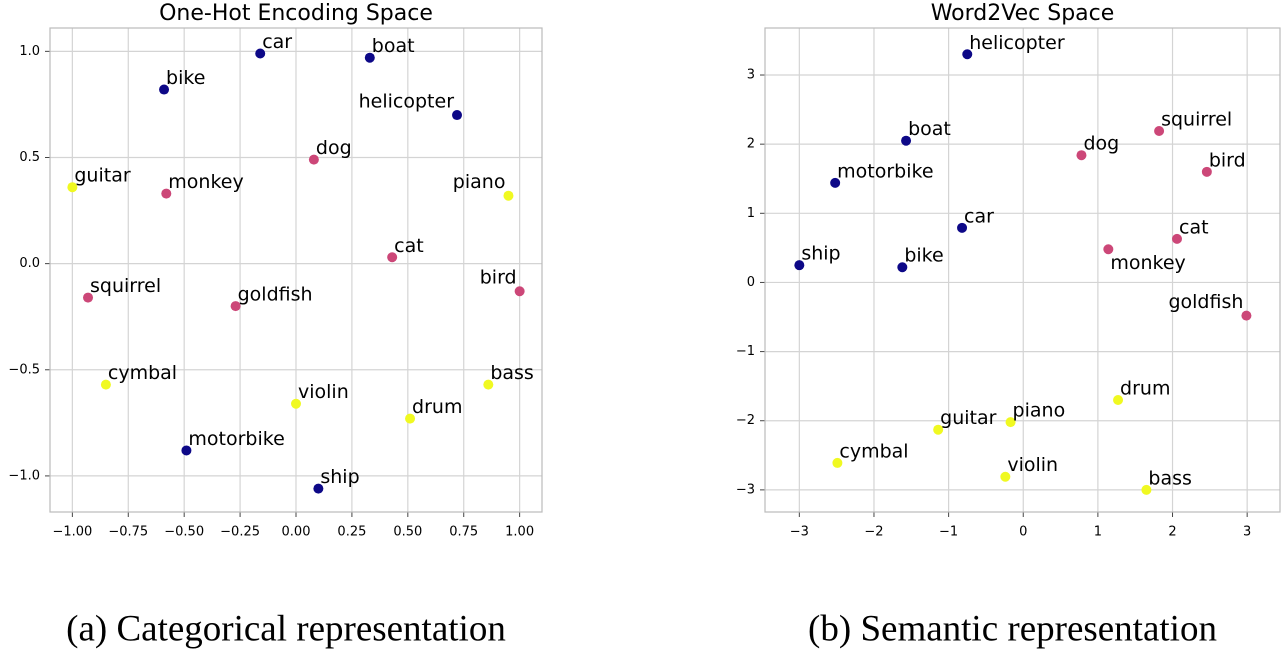  Describe the element at coordinates (745, 489) in the screenshot. I see `y-tick-label: −3` at that location.